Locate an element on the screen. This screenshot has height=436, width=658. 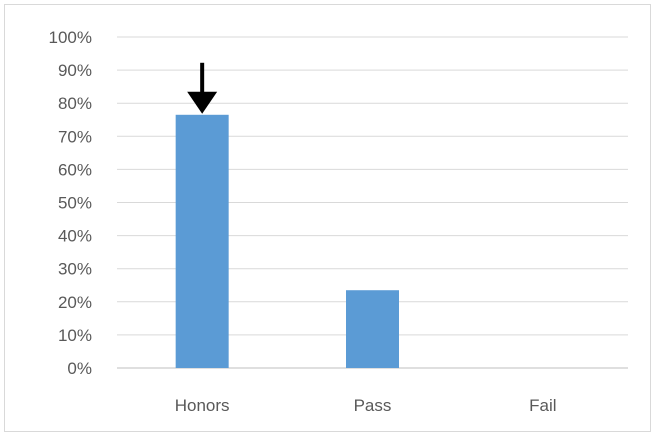
bar-pass is located at coordinates (372, 329).